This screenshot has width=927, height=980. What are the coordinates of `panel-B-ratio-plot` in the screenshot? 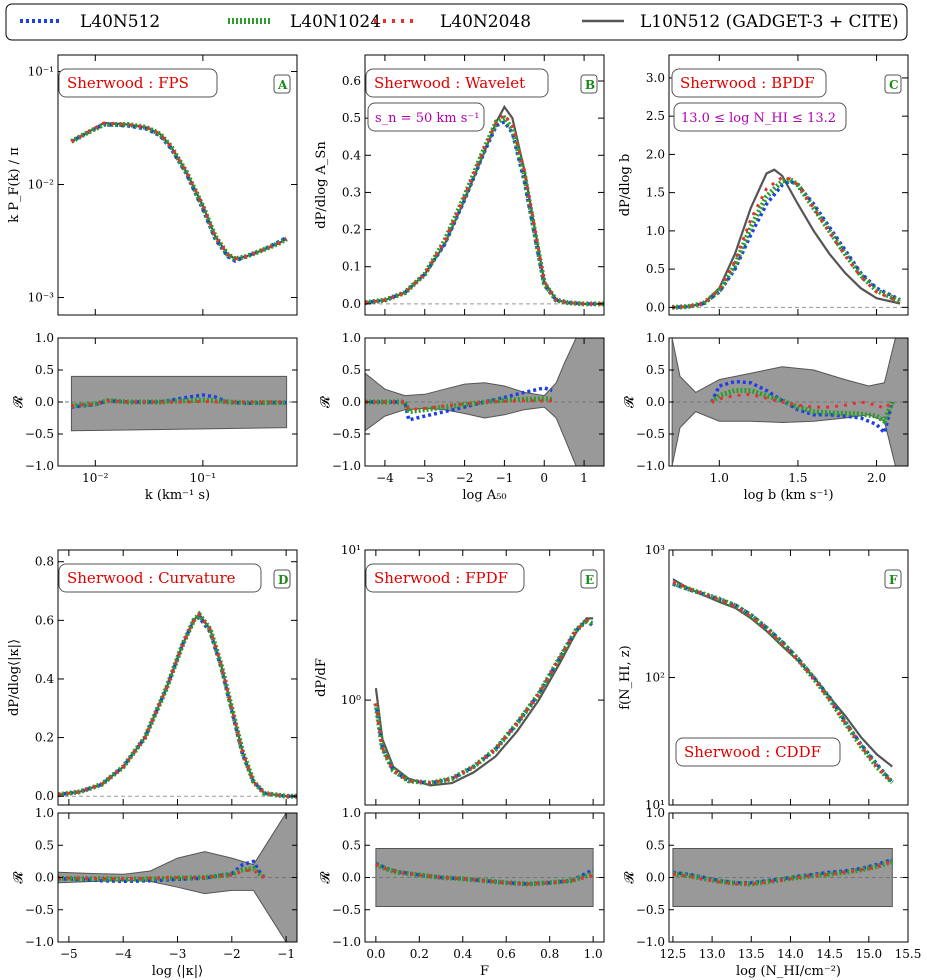 It's located at (484, 402).